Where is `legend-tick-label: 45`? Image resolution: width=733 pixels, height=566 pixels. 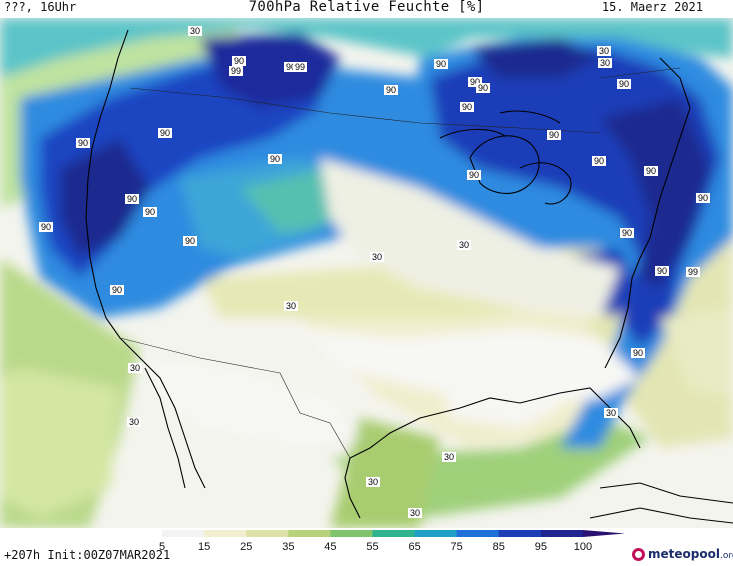
legend-tick-label: 45 is located at coordinates (330, 547).